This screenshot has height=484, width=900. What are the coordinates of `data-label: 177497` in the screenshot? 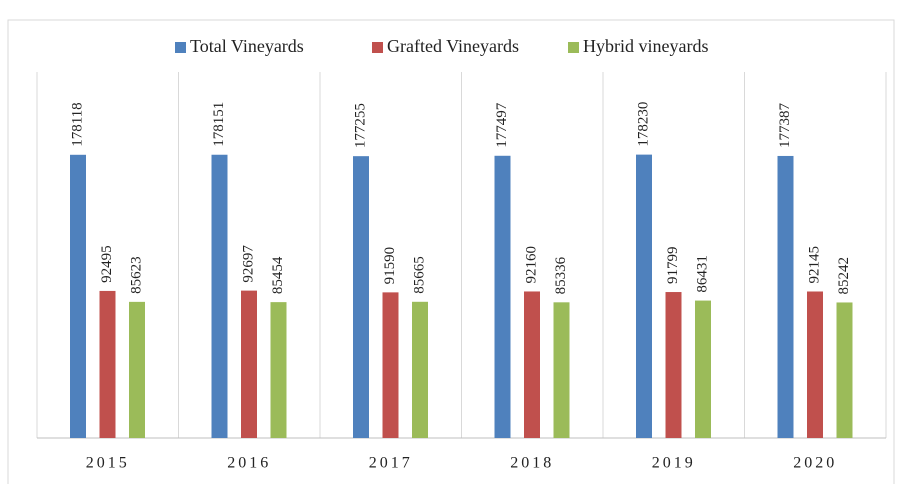 It's located at (502, 125).